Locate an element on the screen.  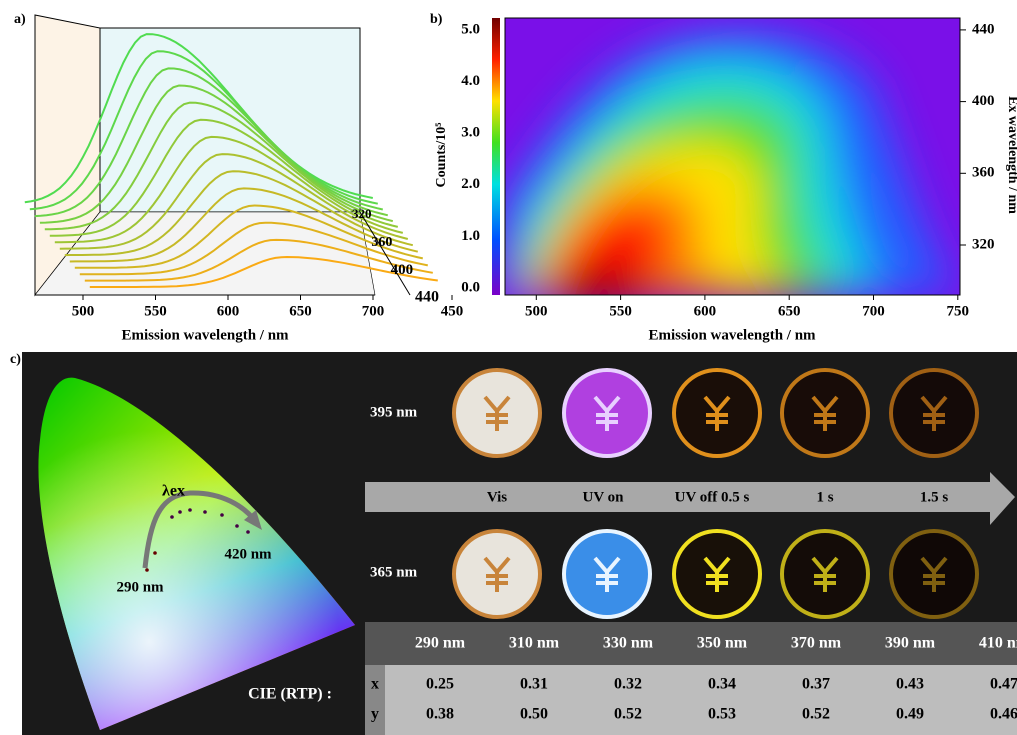
cie-start-label: 290 nm is located at coordinates (140, 587).